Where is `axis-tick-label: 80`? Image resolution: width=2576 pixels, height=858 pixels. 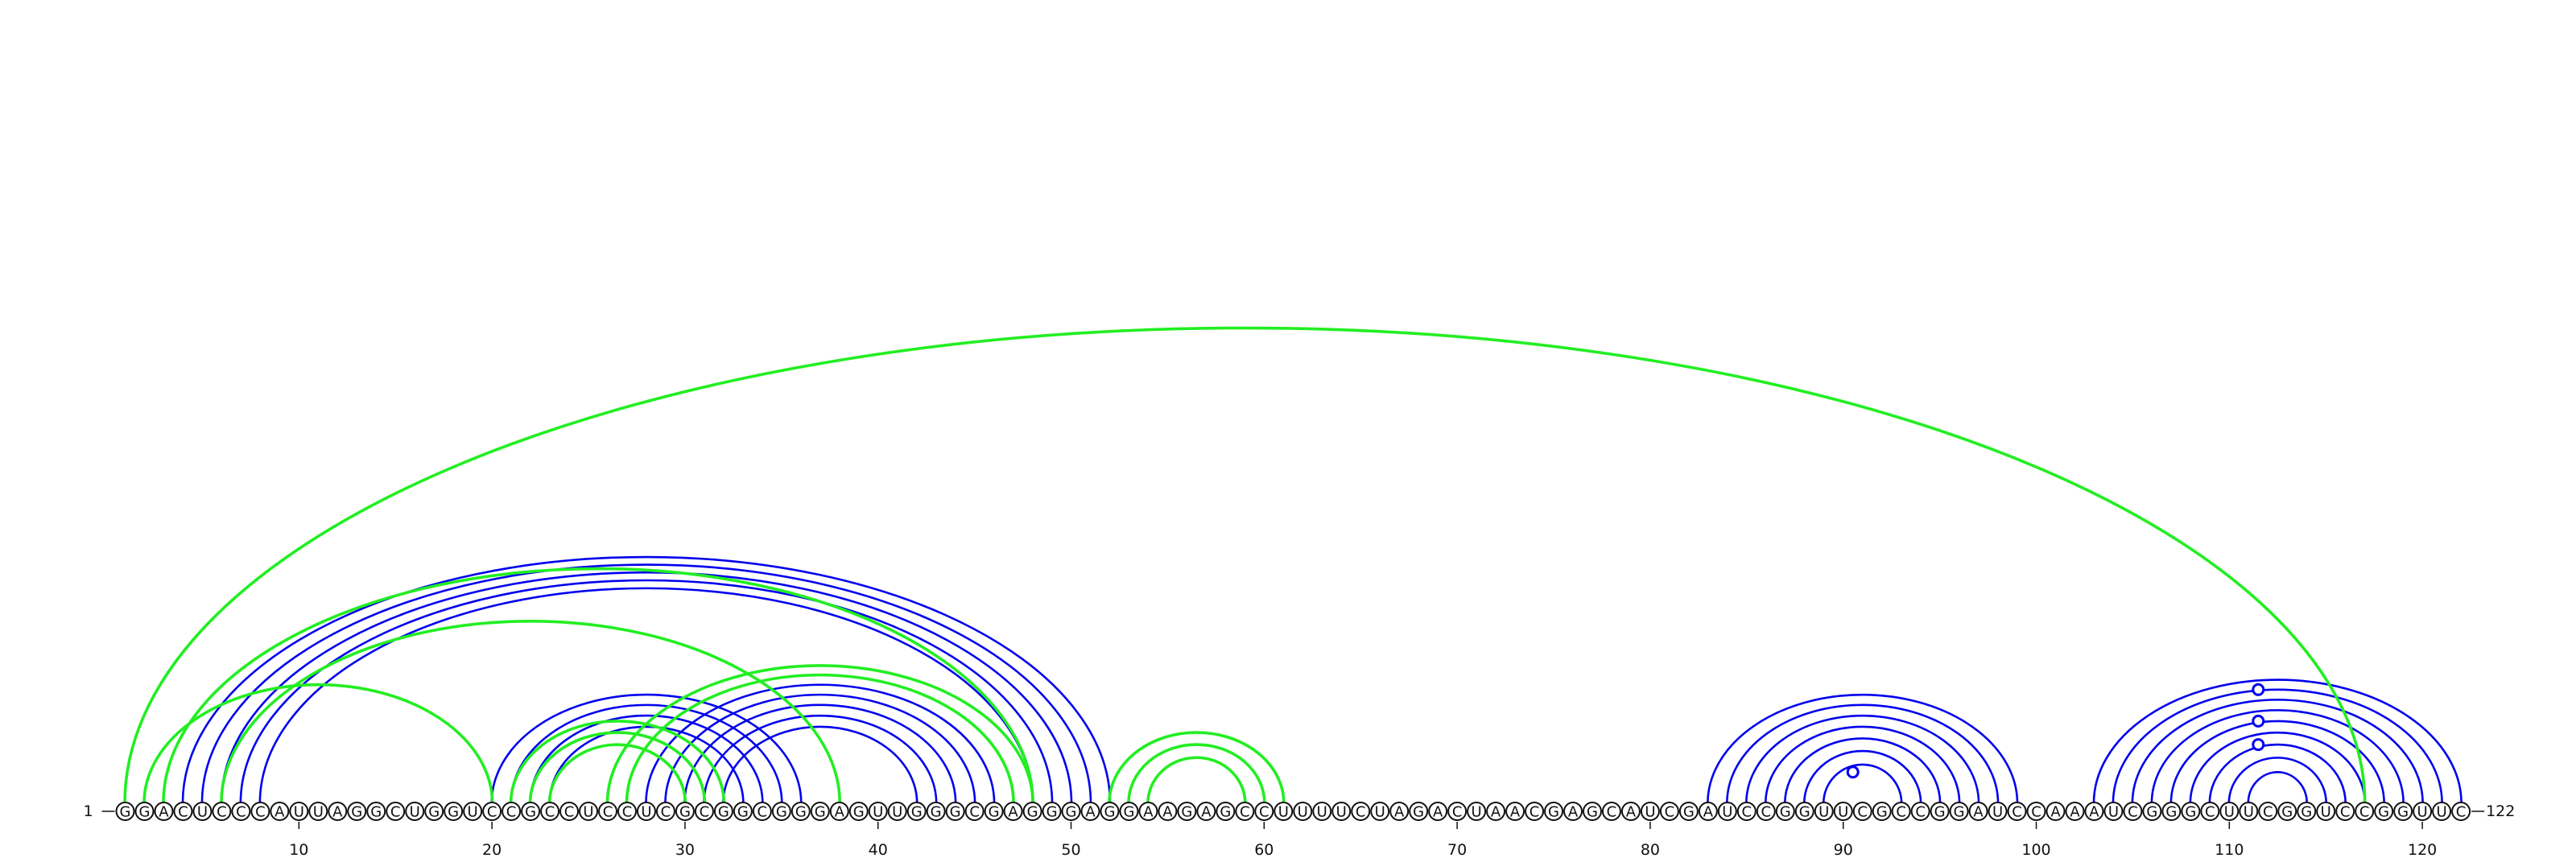 axis-tick-label: 80 is located at coordinates (1650, 850).